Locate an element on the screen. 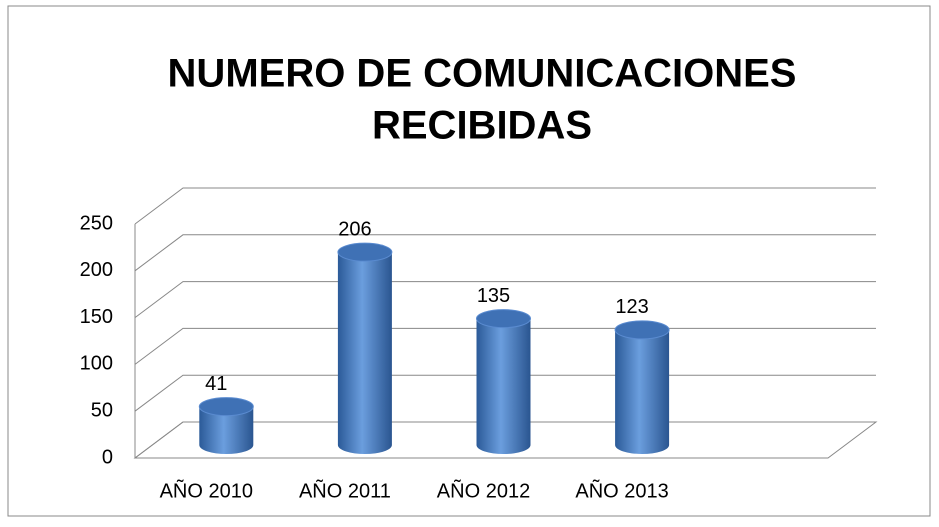 The width and height of the screenshot is (939, 527). x-tick-label: AÑO 2010 is located at coordinates (206, 490).